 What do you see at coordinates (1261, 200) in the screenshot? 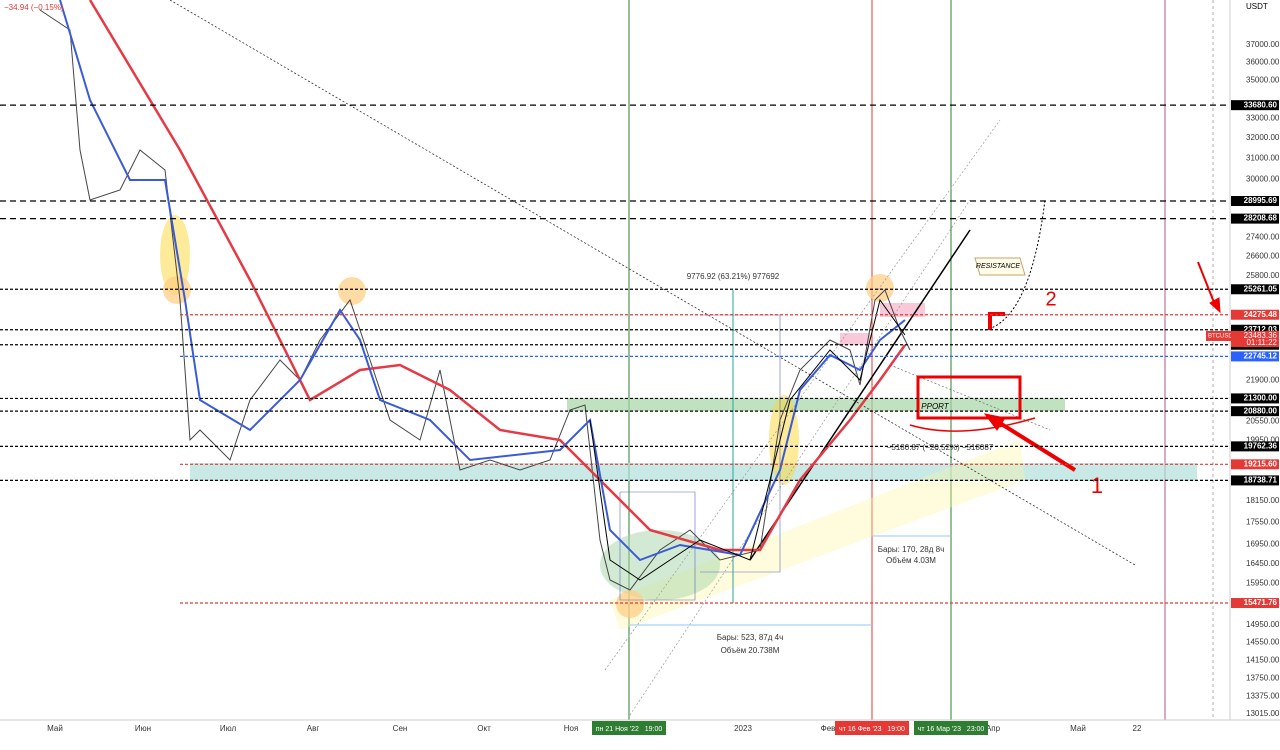
I see `price-tag-label: 28995.69` at bounding box center [1261, 200].